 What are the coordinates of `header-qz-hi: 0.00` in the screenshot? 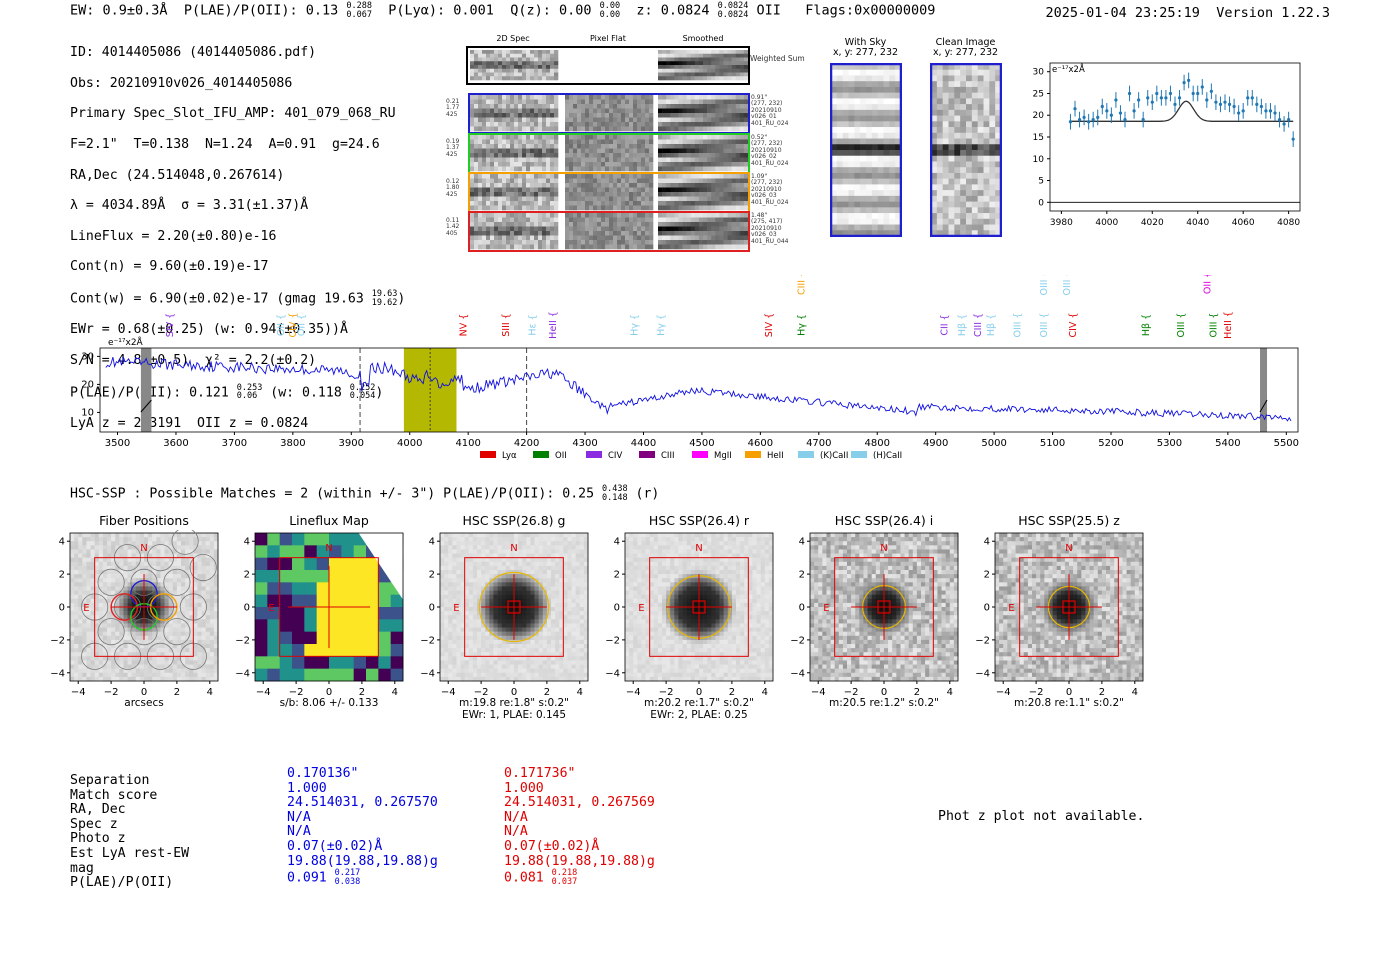 It's located at (610, 6).